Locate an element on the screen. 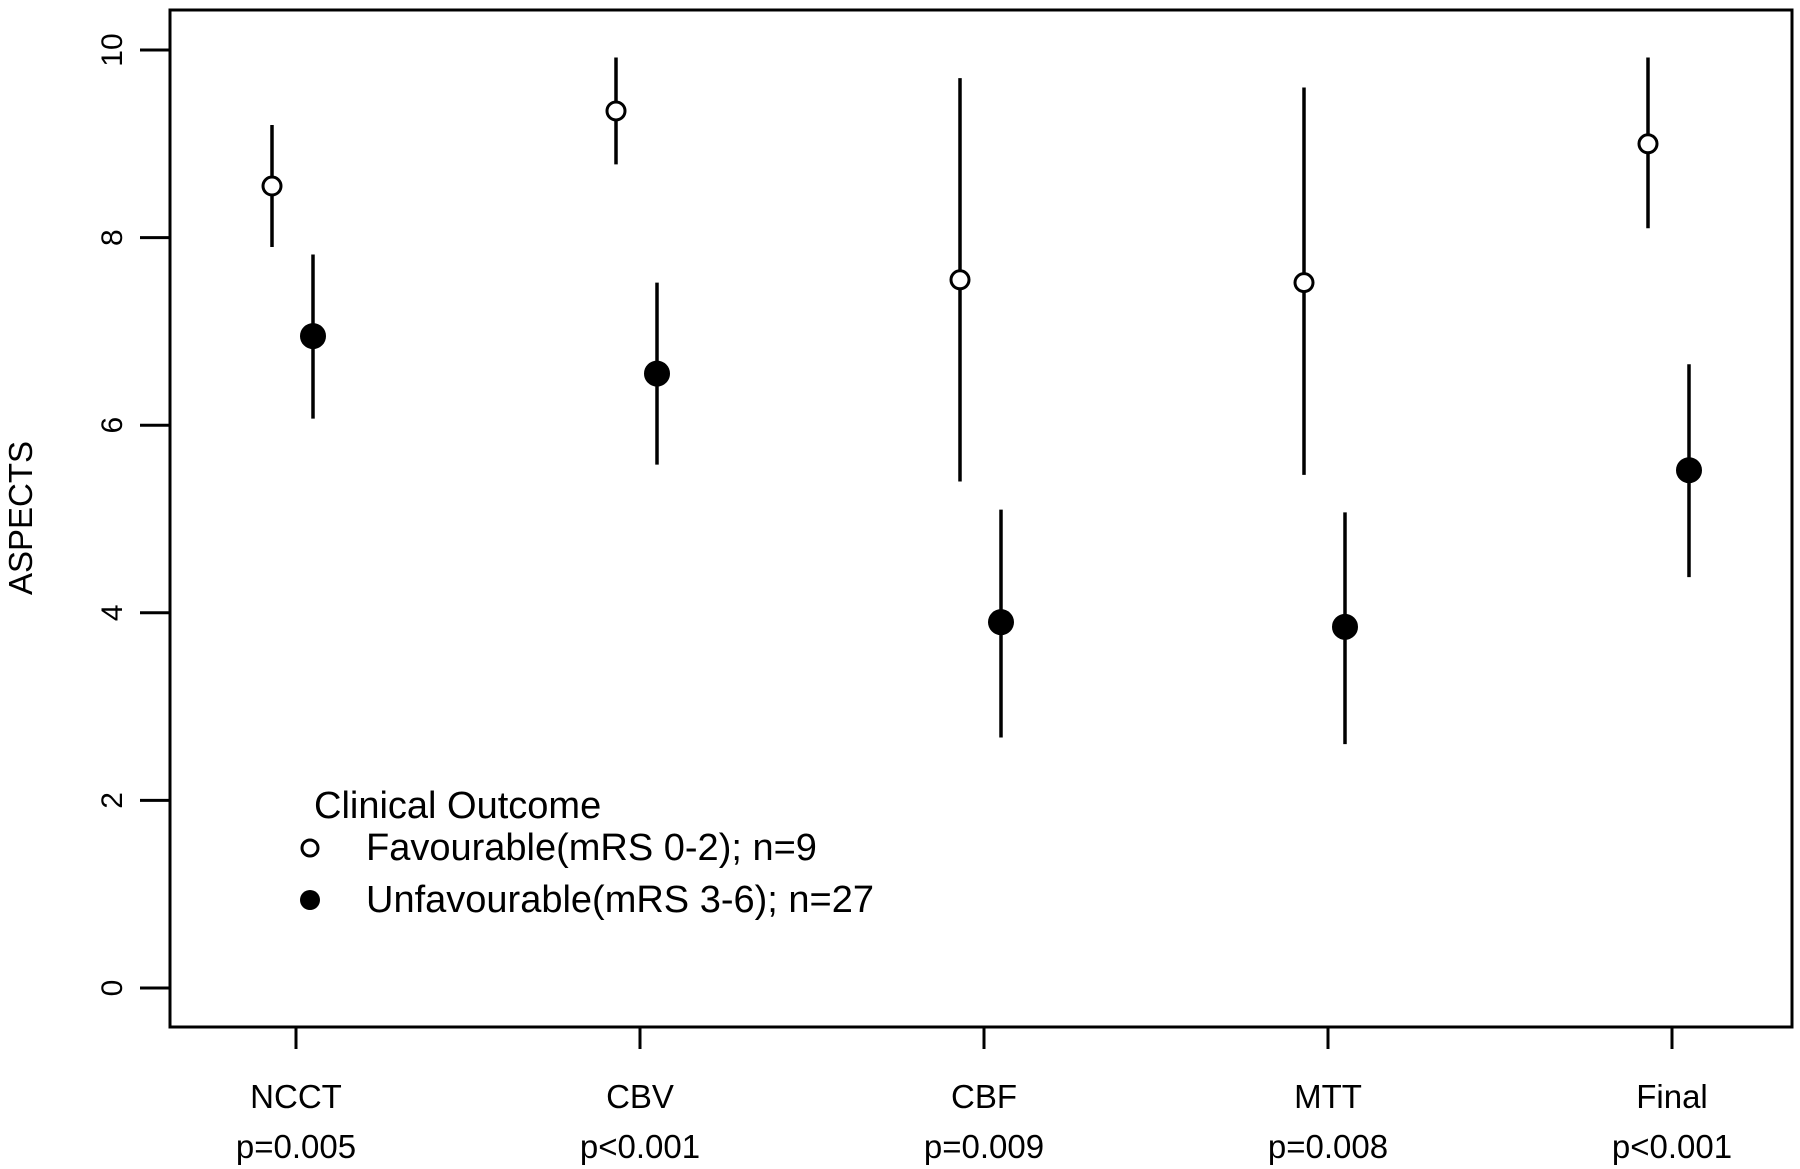 The image size is (1800, 1169). x-pvalue-label: p=0.009 is located at coordinates (984, 1146).